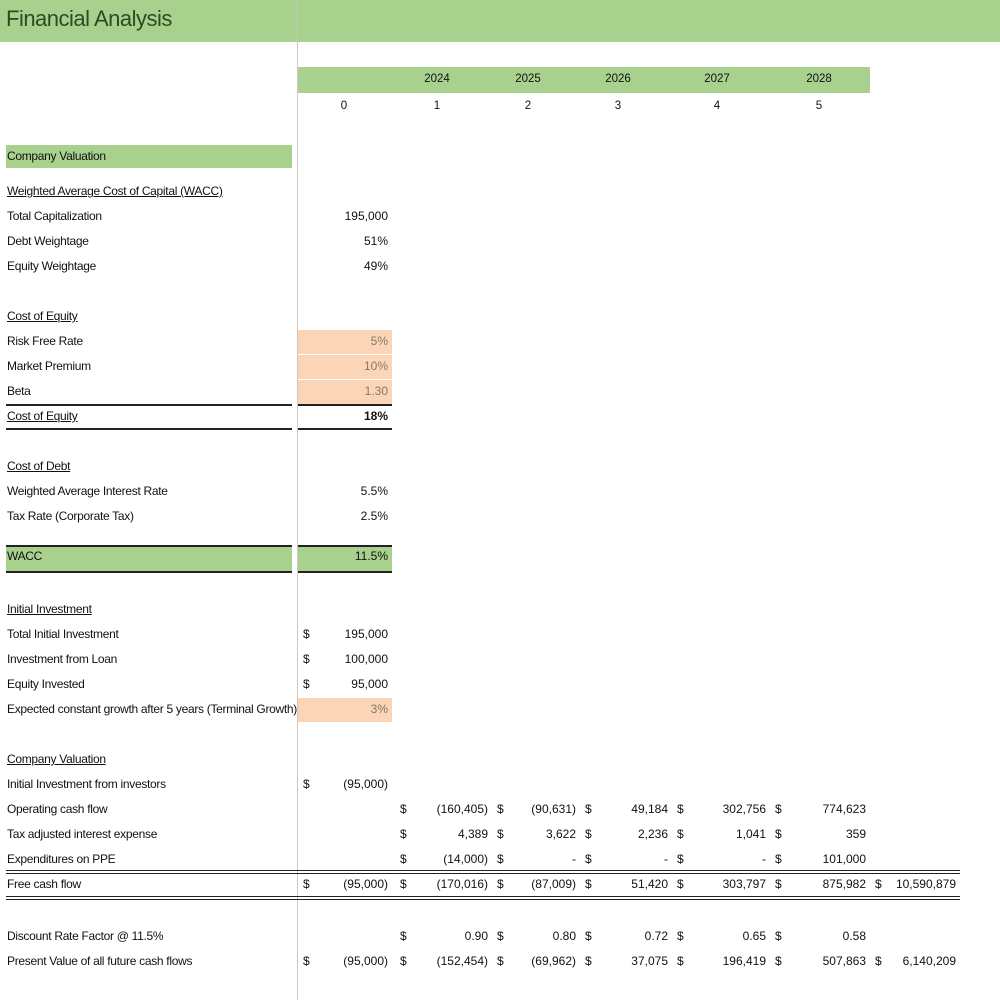 The width and height of the screenshot is (1000, 1000). What do you see at coordinates (929, 961) in the screenshot?
I see `cell-value: 6,140,209` at bounding box center [929, 961].